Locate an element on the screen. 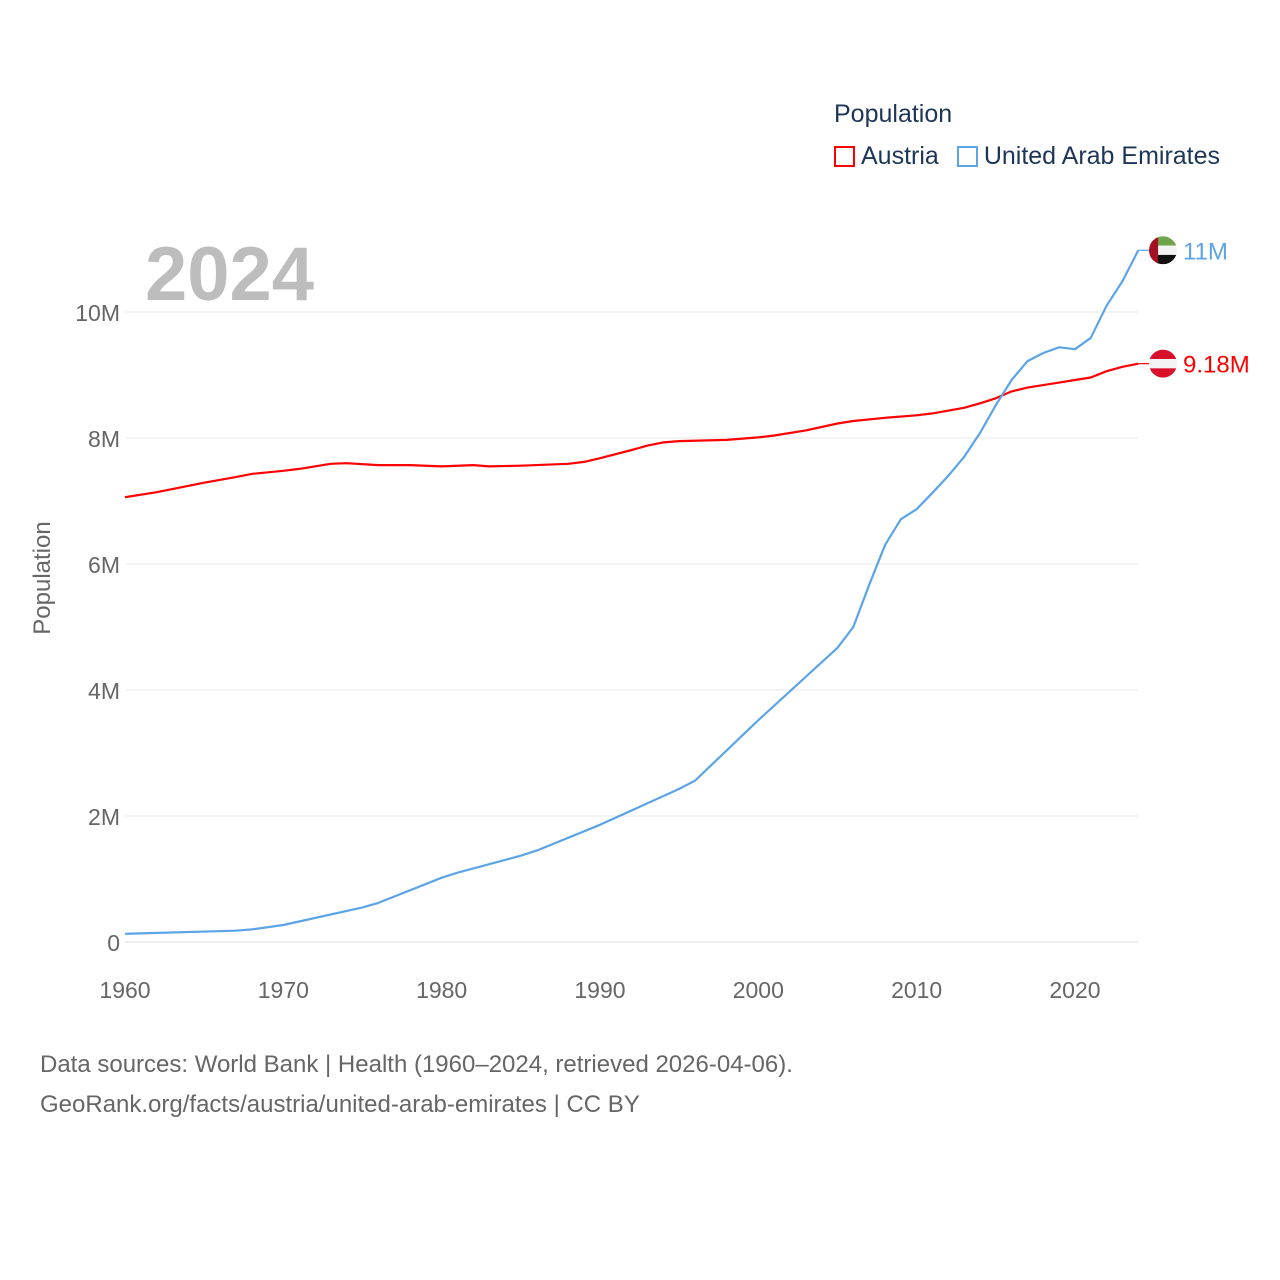 The width and height of the screenshot is (1280, 1280). y-axis-label: Population is located at coordinates (42, 577).